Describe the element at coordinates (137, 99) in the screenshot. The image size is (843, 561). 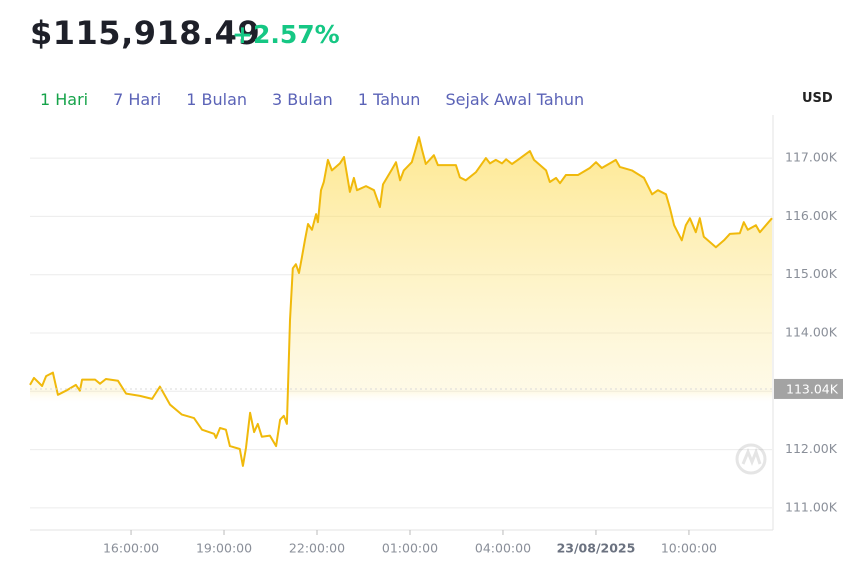
I see `range-tab: 7 Hari` at that location.